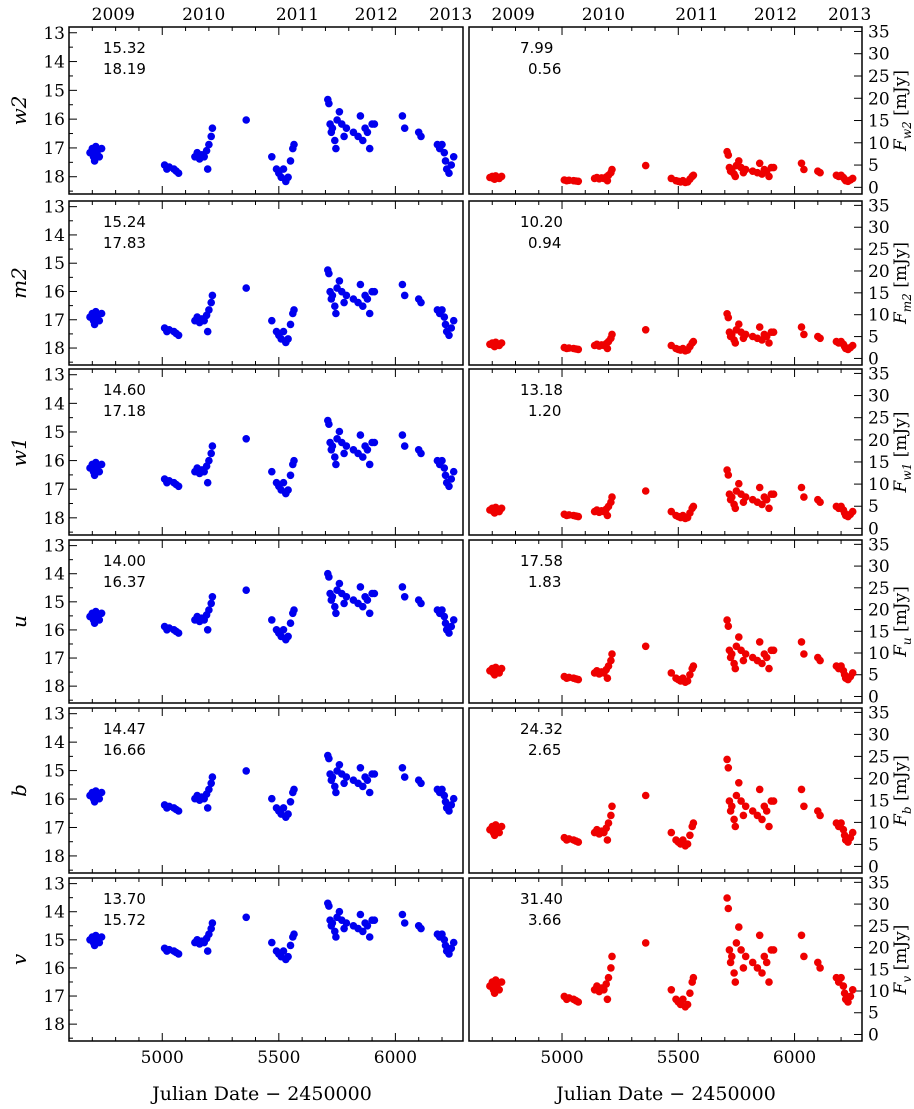 The image size is (914, 1109). Describe the element at coordinates (879, 905) in the screenshot. I see `y-tick-label: 30` at that location.